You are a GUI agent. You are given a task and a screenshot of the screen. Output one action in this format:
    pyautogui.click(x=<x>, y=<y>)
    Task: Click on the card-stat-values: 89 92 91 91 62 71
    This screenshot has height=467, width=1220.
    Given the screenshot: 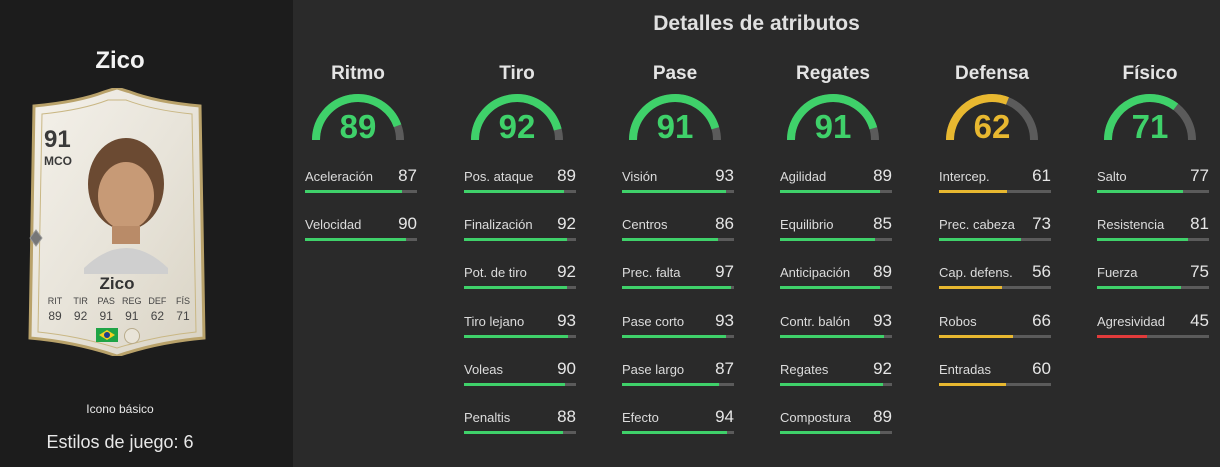 What is the action you would take?
    pyautogui.click(x=119, y=316)
    